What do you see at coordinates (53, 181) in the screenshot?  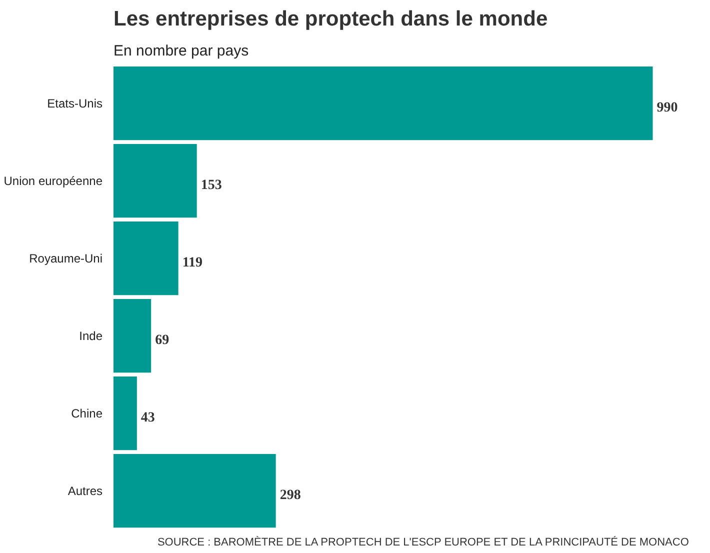 I see `y-tick-label: Union européenne` at bounding box center [53, 181].